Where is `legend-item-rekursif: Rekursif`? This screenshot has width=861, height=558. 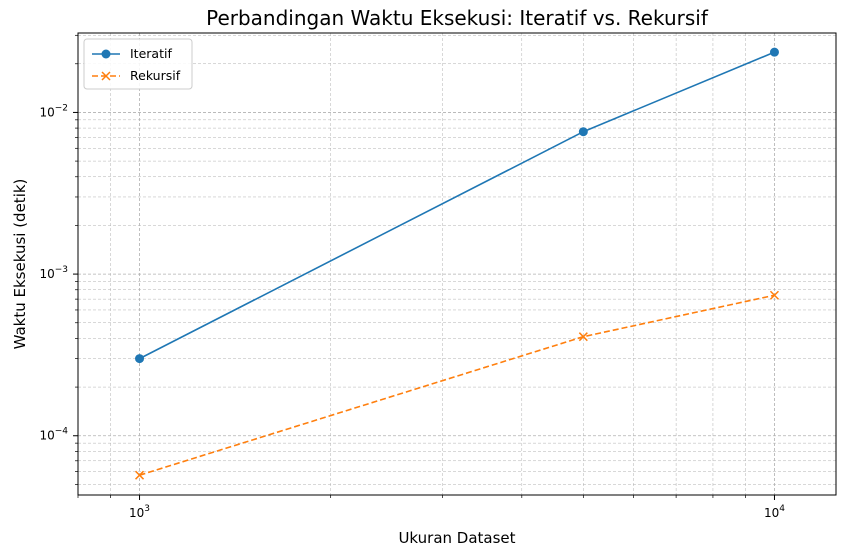
legend-item-rekursif: Rekursif is located at coordinates (136, 75).